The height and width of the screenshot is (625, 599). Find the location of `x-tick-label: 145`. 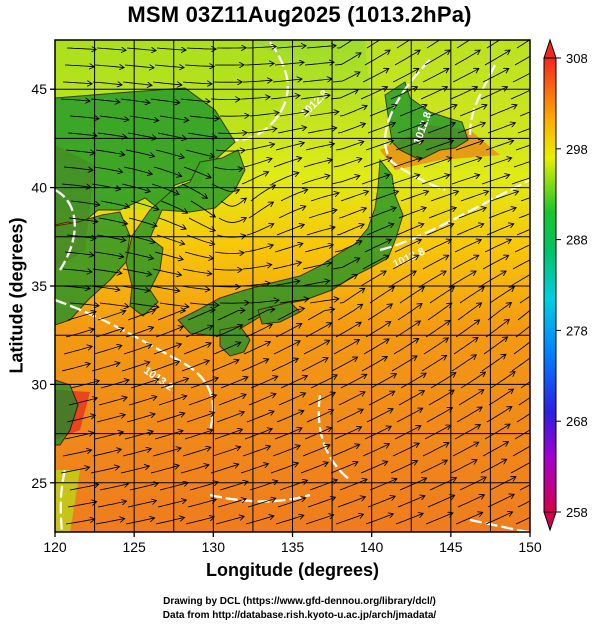

x-tick-label: 145 is located at coordinates (451, 547).